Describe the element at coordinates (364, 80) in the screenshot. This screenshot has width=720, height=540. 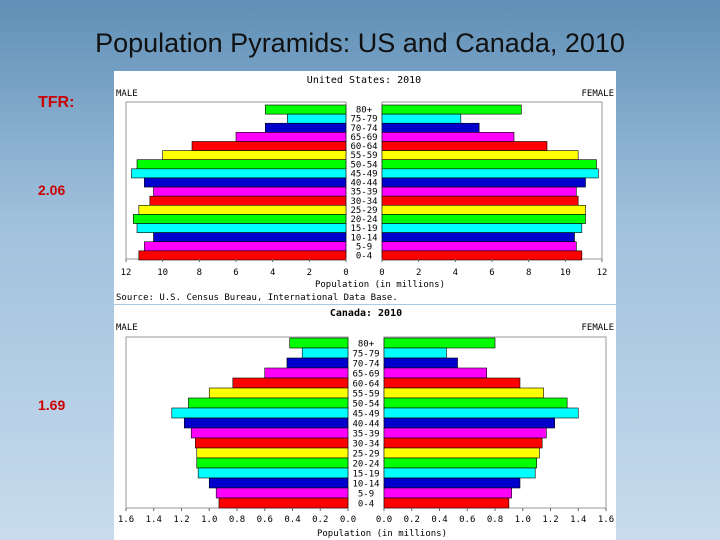
I see `us-title: United States: 2010` at that location.